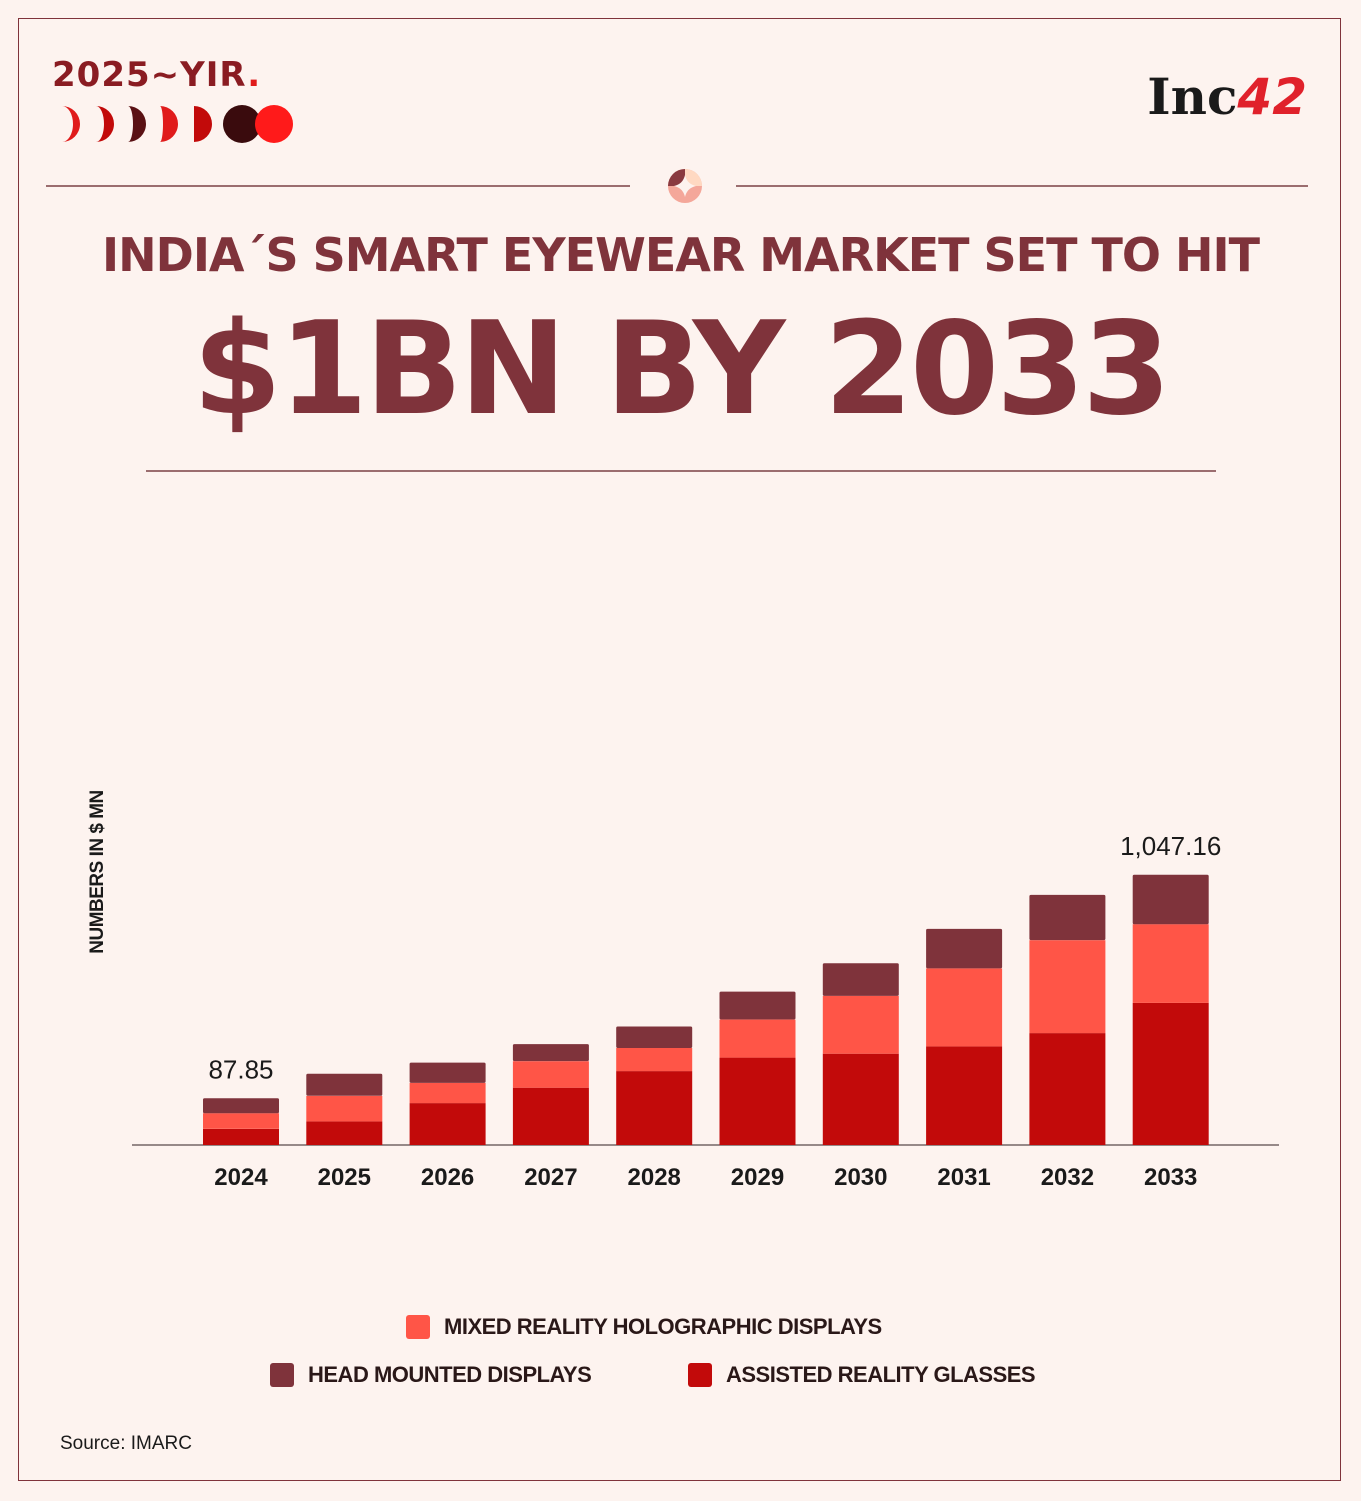 The image size is (1361, 1501). I want to click on divider-left, so click(338, 186).